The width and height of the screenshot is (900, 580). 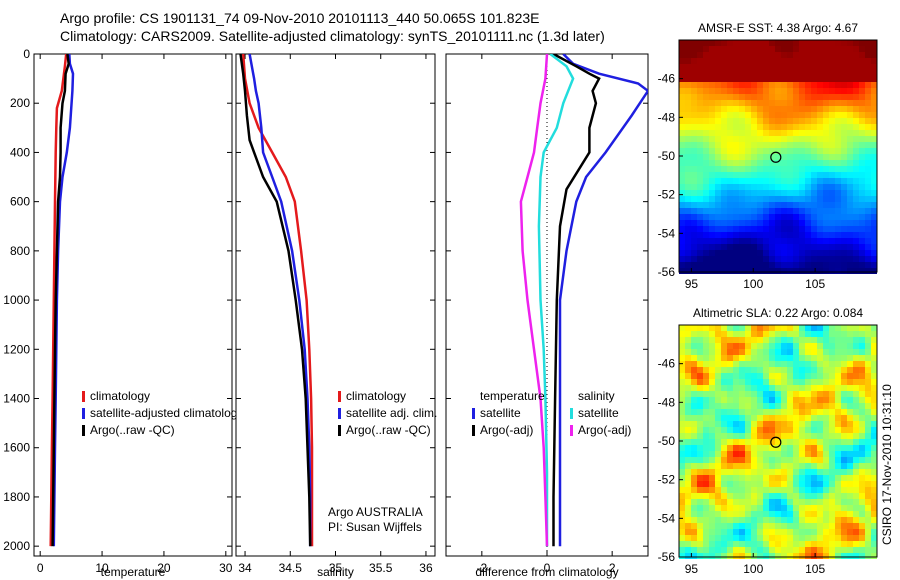 I want to click on sla-map-x-tick-label: 95, so click(x=692, y=569).